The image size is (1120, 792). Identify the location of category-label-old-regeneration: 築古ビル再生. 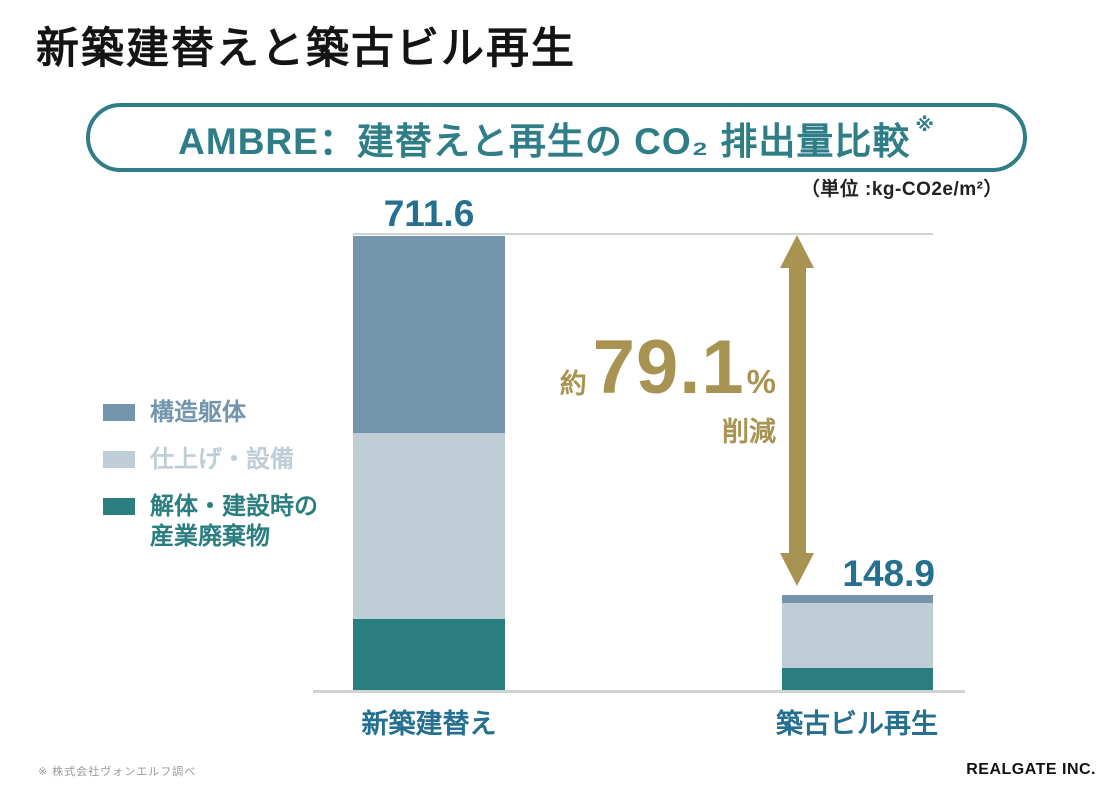
(857, 724).